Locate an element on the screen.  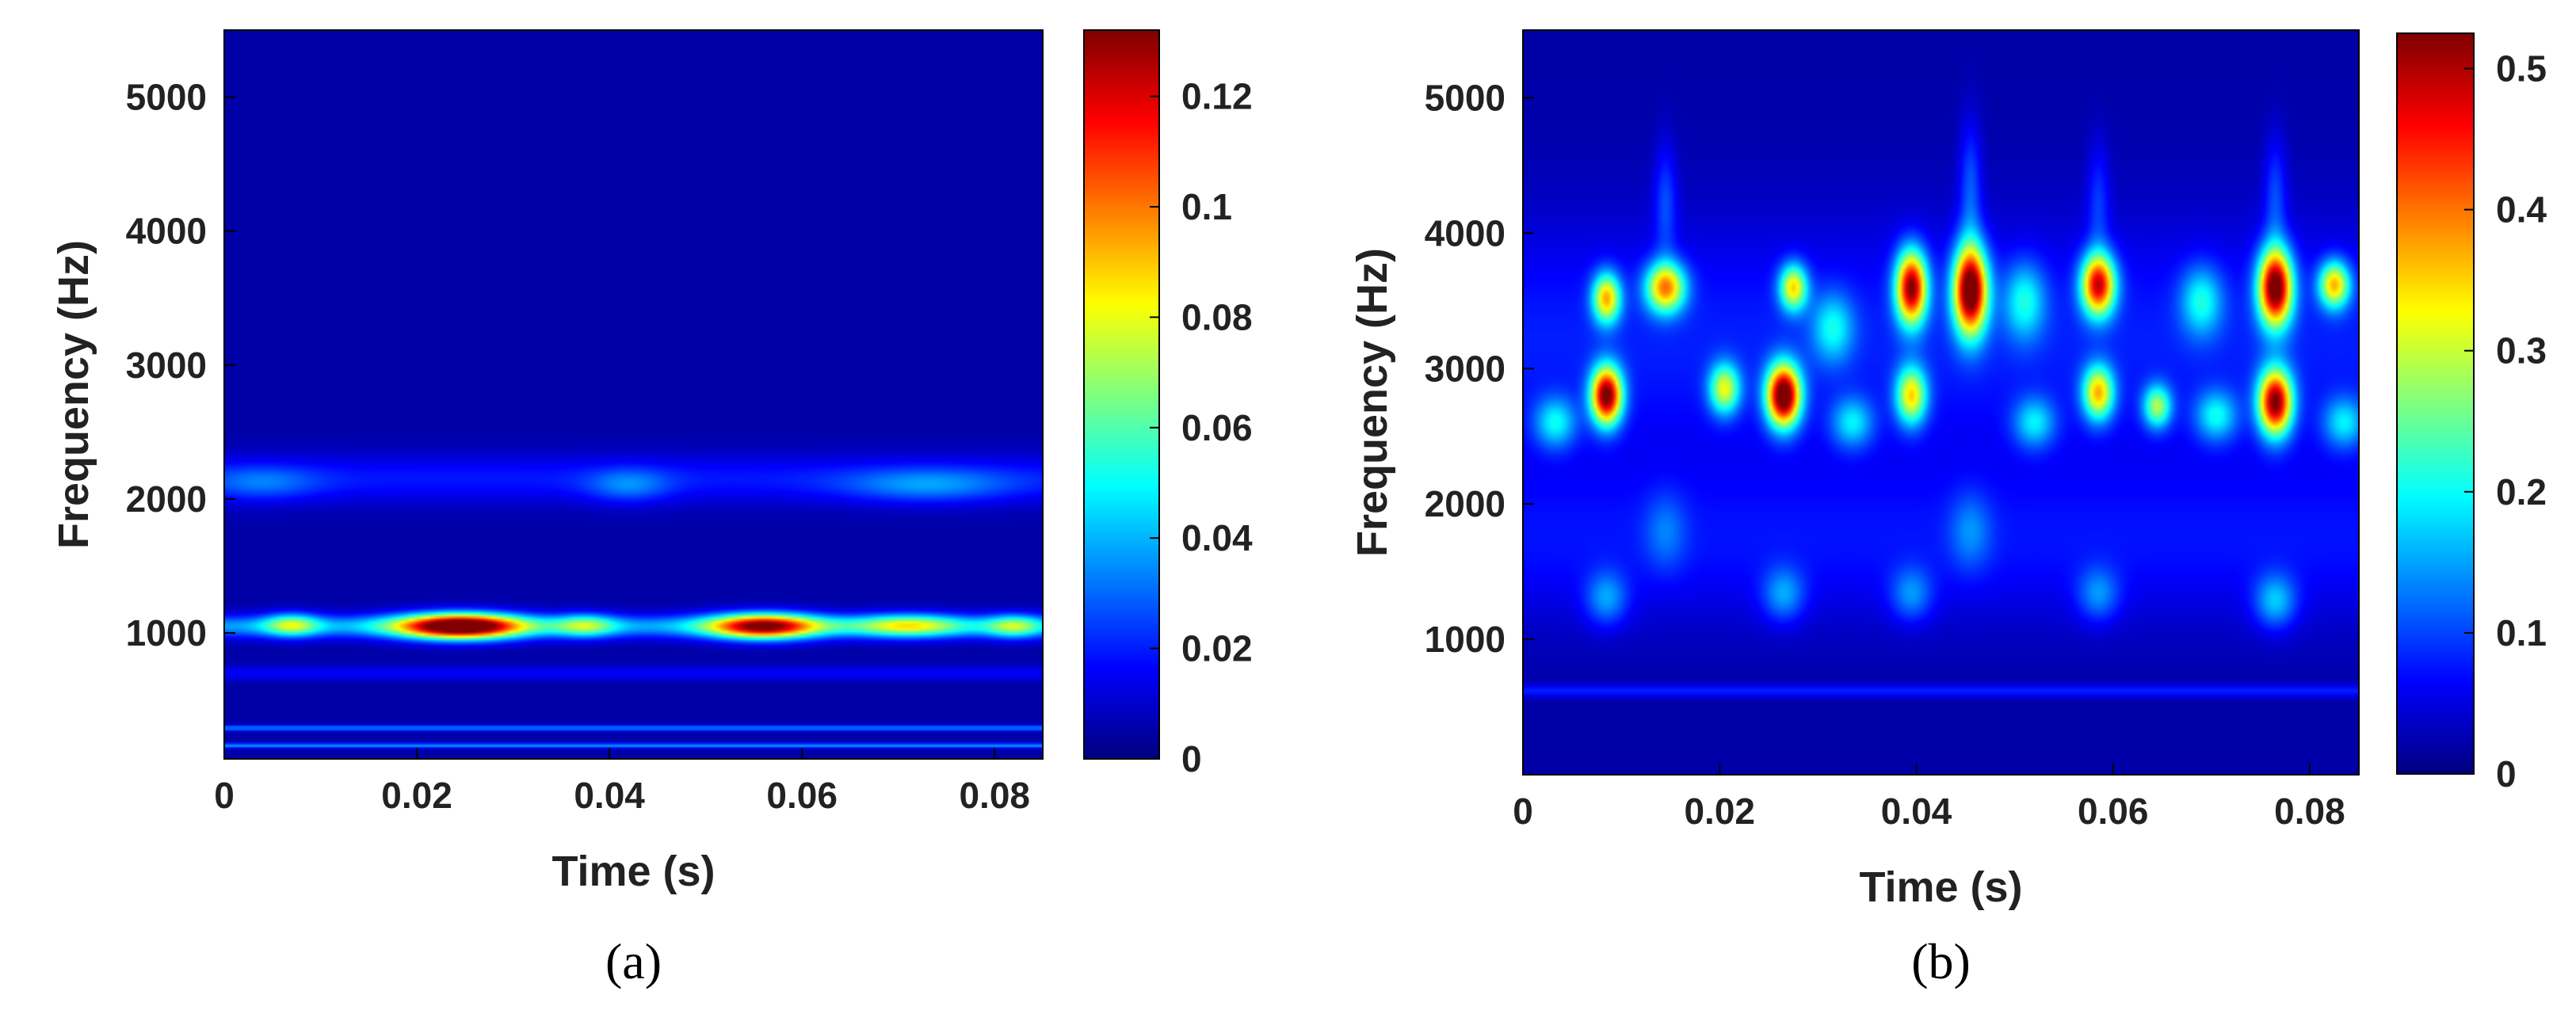
colorbar-b is located at coordinates (2435, 403).